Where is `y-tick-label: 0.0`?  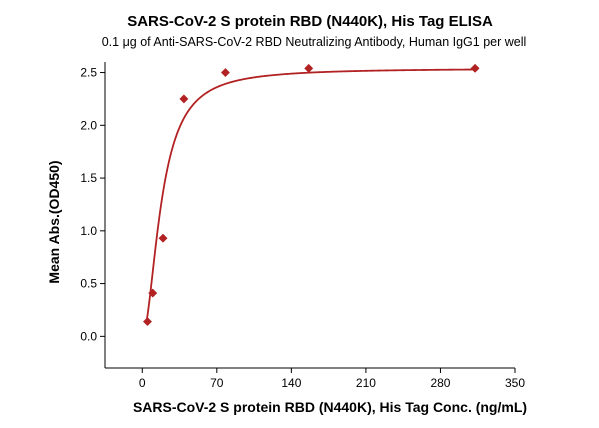
y-tick-label: 0.0 is located at coordinates (88, 336).